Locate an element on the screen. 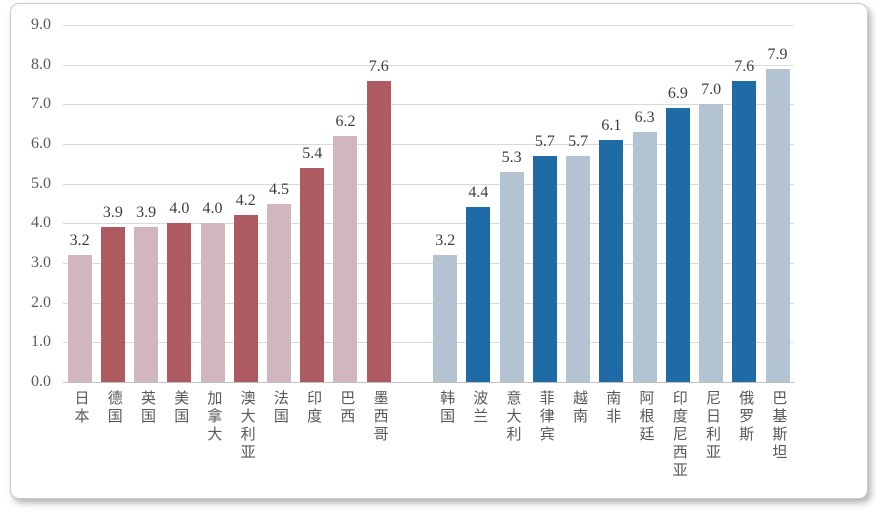 This screenshot has width=882, height=516. bar-slot: 6.9 is located at coordinates (677, 203).